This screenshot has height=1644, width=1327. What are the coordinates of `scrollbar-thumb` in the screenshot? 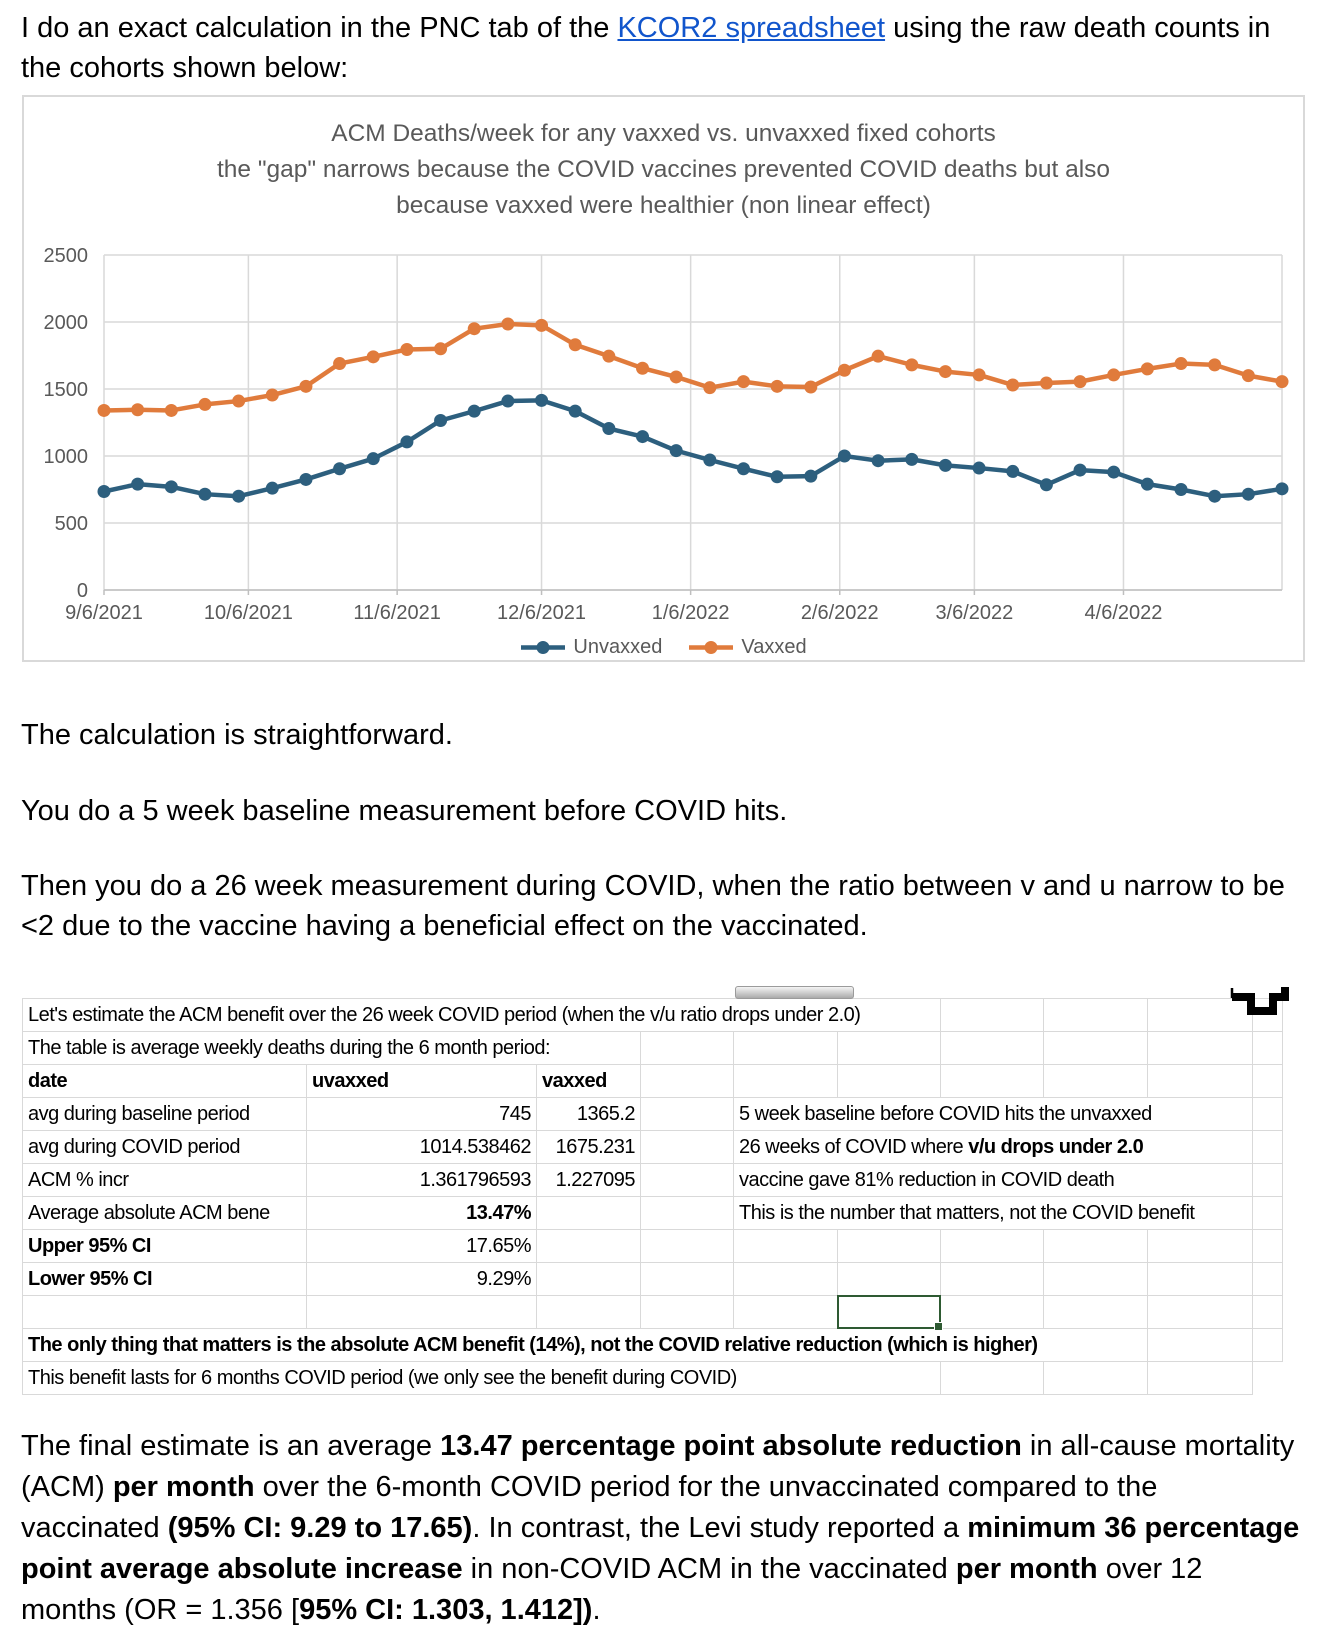 It's located at (794, 992).